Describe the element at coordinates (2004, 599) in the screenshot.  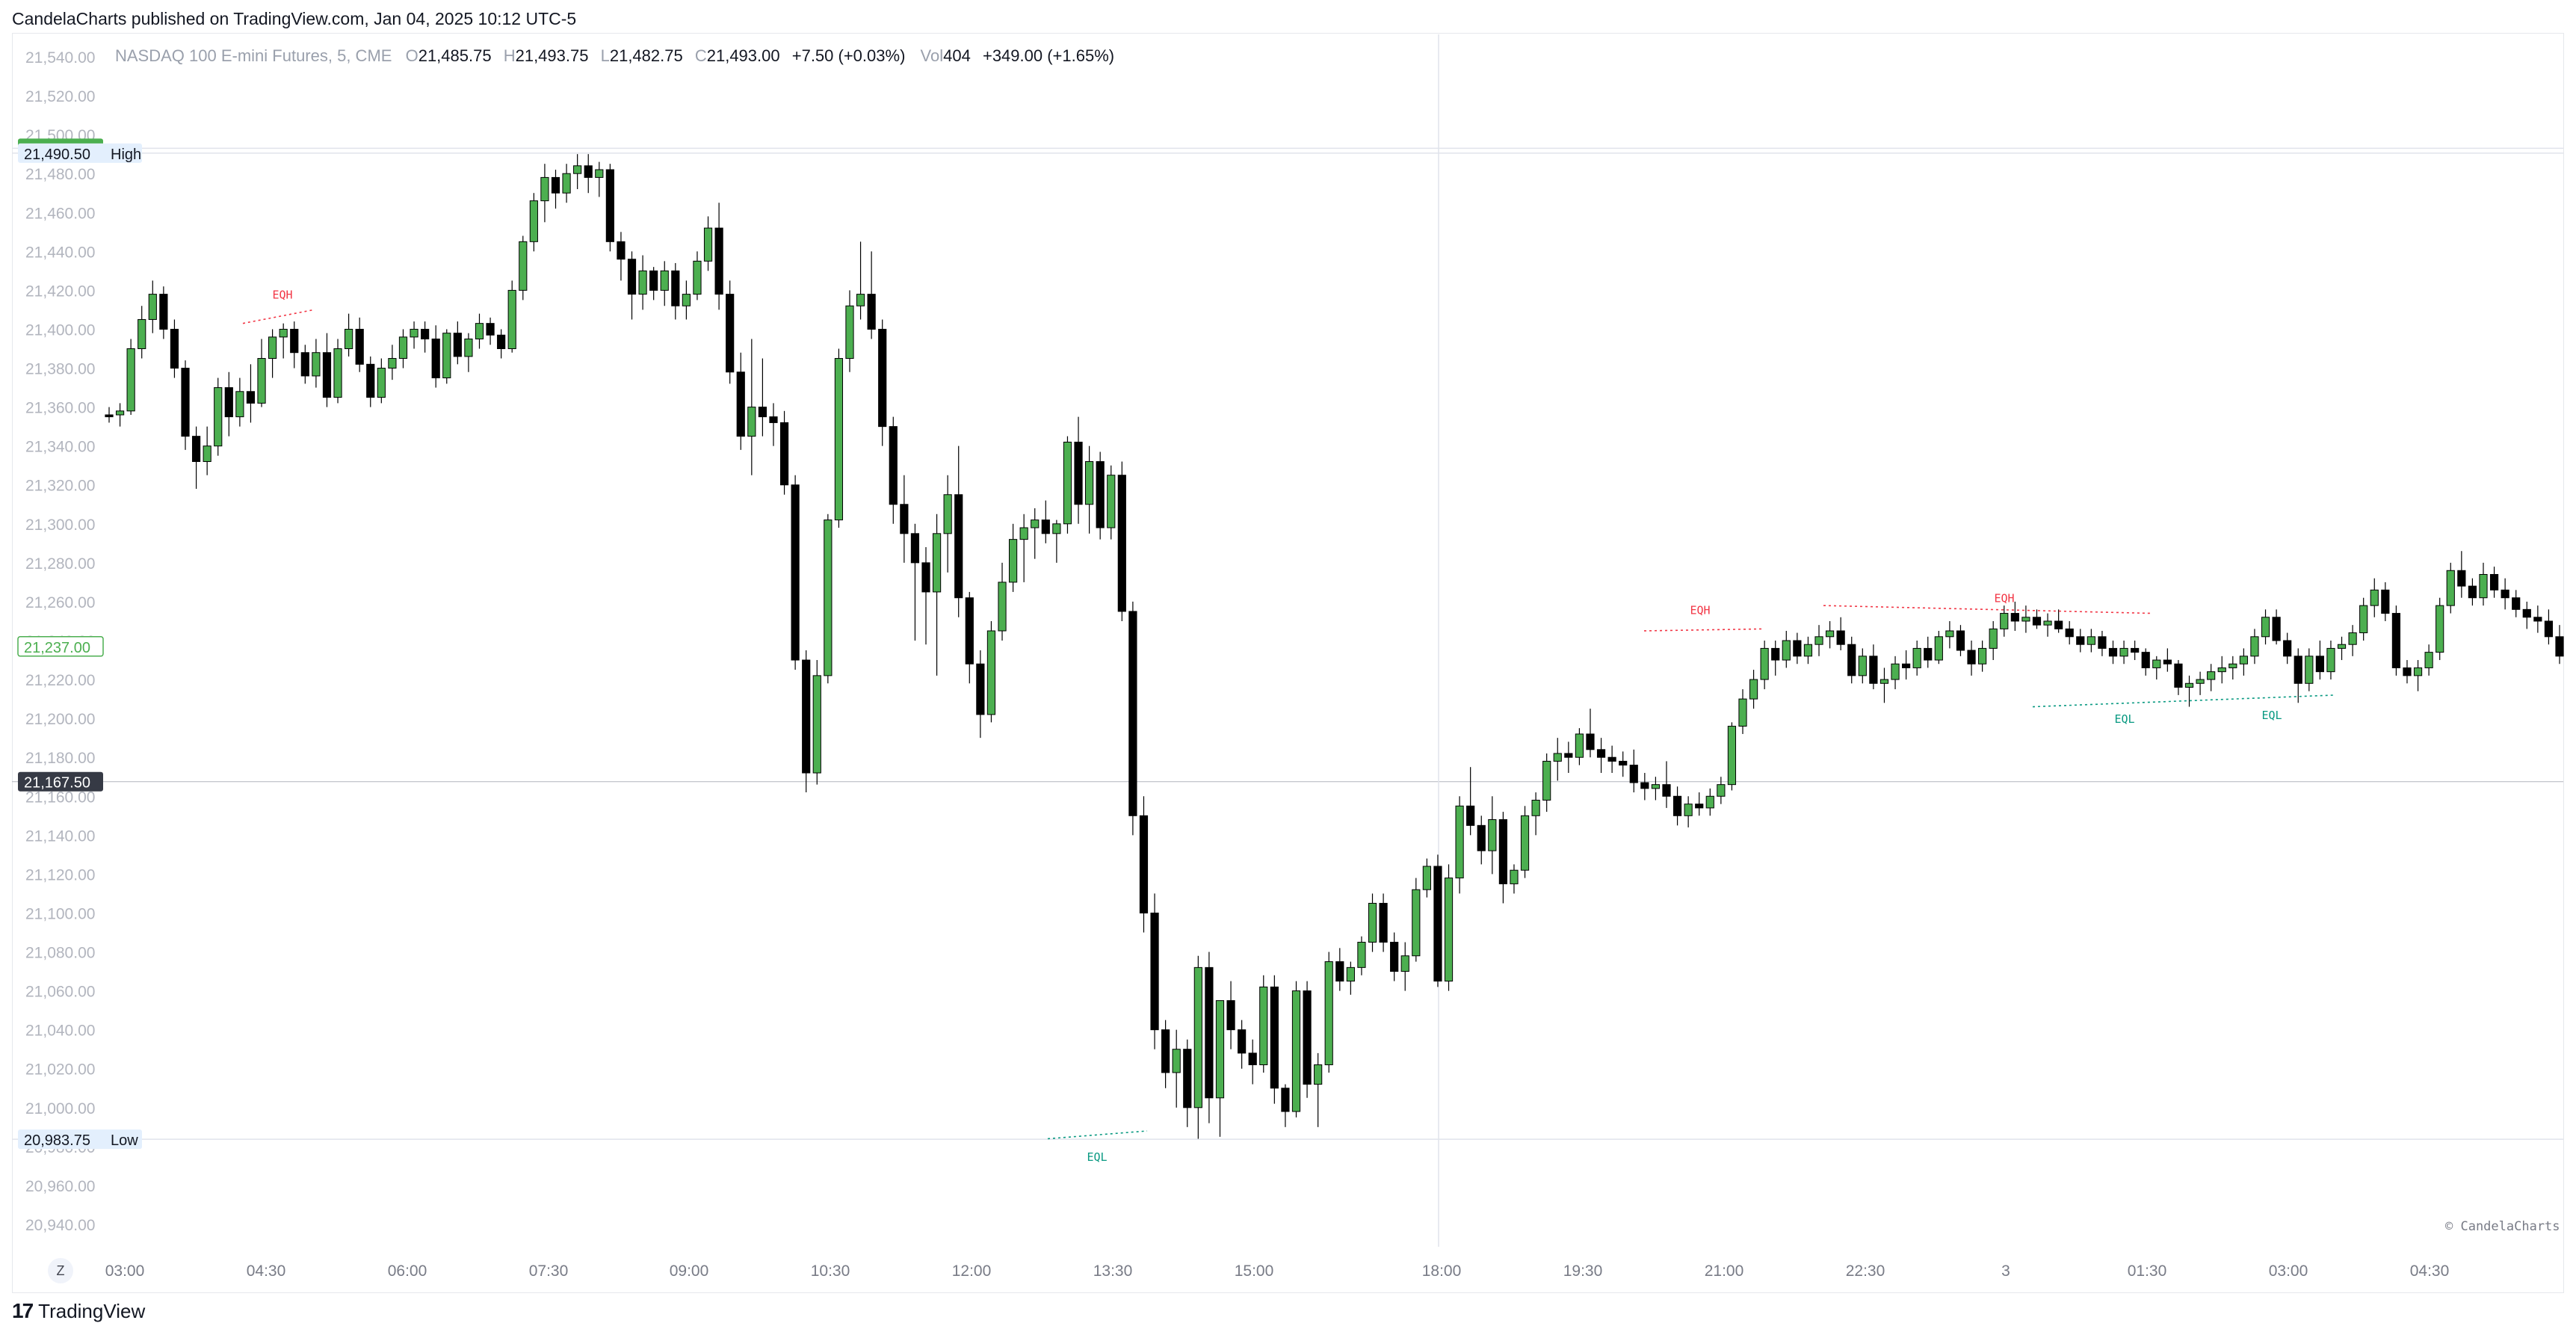
I see `eqh-label: EQH` at that location.